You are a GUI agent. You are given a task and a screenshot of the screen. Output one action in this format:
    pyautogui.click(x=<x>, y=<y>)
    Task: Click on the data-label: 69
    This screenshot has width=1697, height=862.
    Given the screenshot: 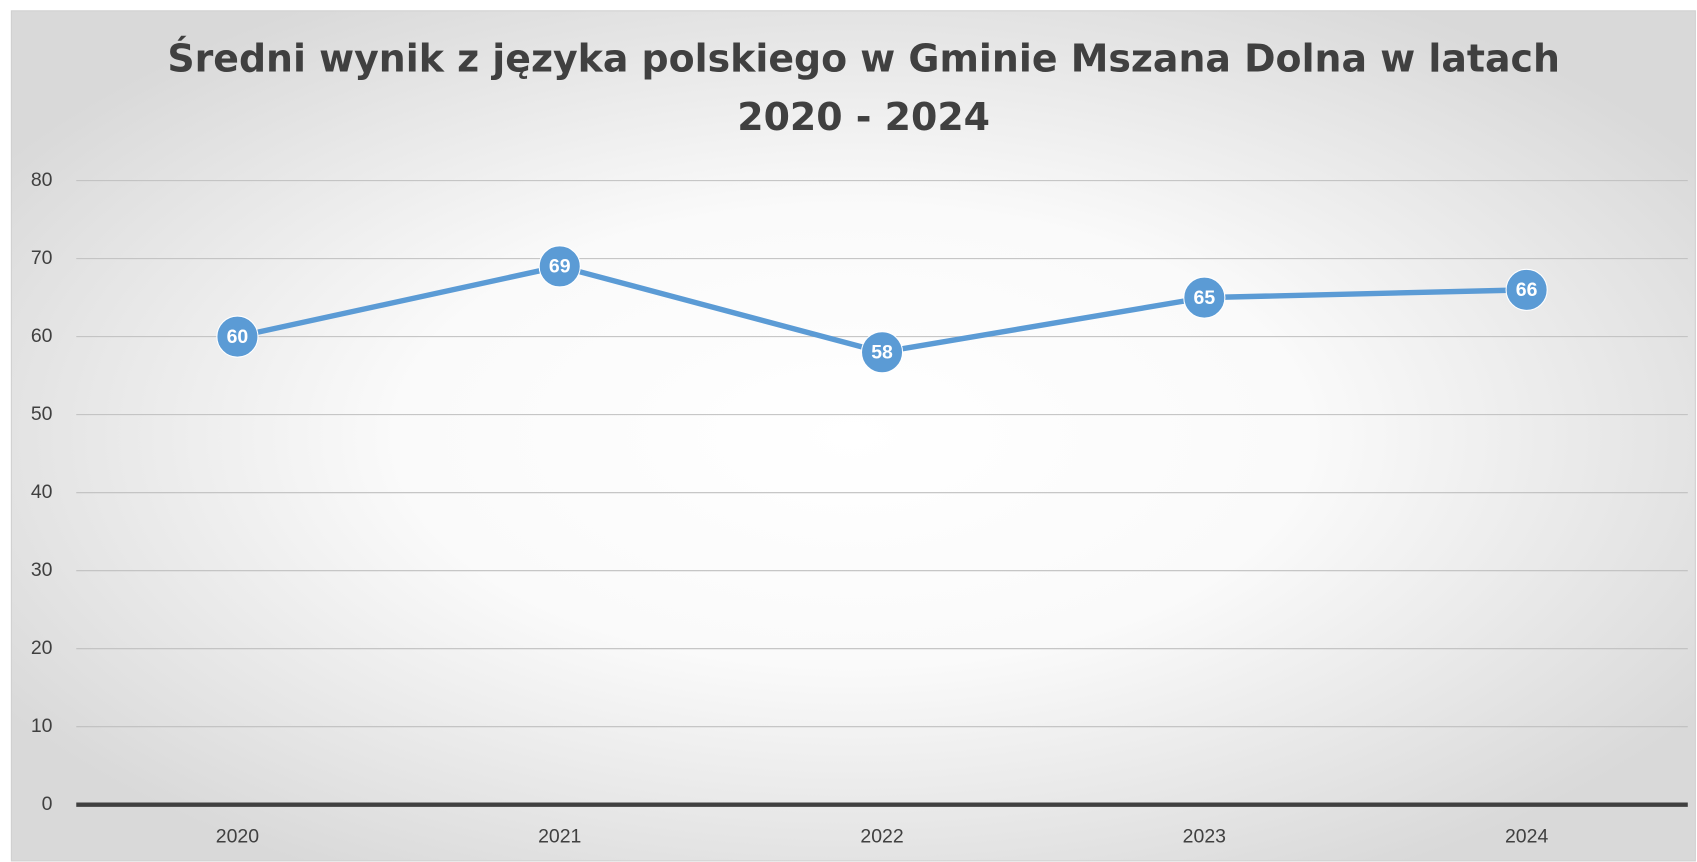 What is the action you would take?
    pyautogui.click(x=560, y=267)
    